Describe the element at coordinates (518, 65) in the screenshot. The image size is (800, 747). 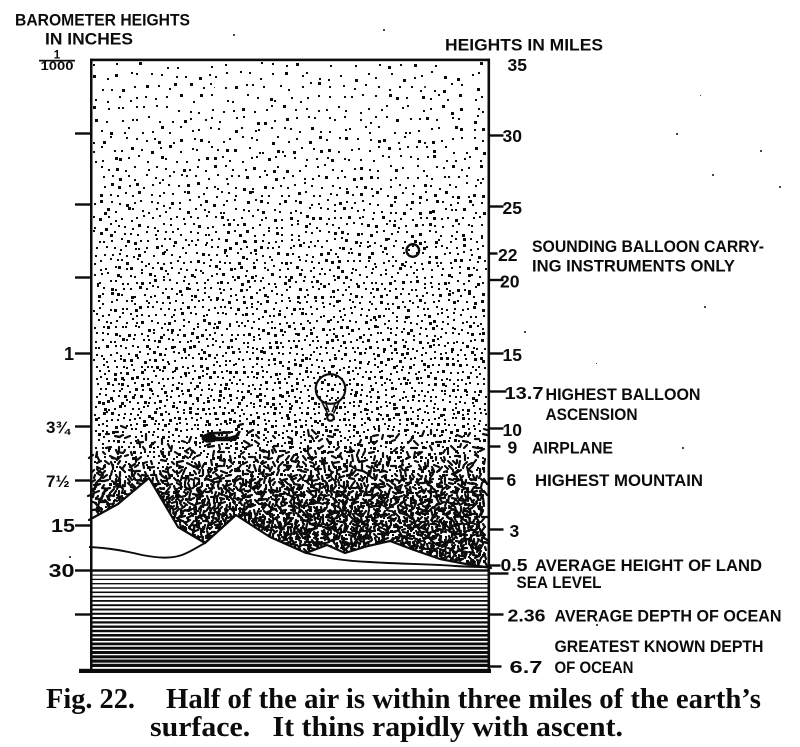
I see `svg-text: 35` at that location.